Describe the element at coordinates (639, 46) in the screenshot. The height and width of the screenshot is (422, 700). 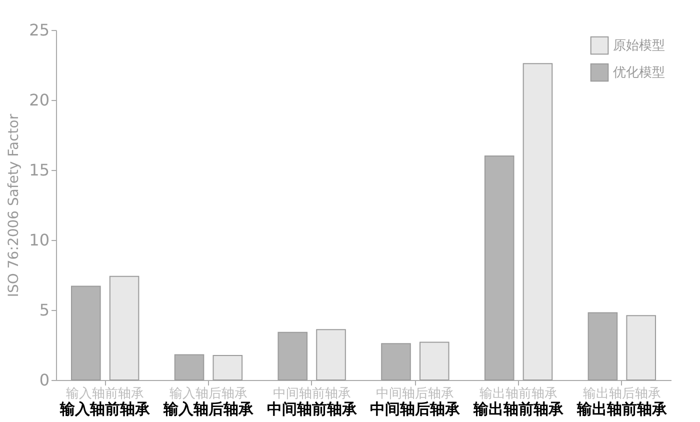
I see `legend-label: 原始模型` at that location.